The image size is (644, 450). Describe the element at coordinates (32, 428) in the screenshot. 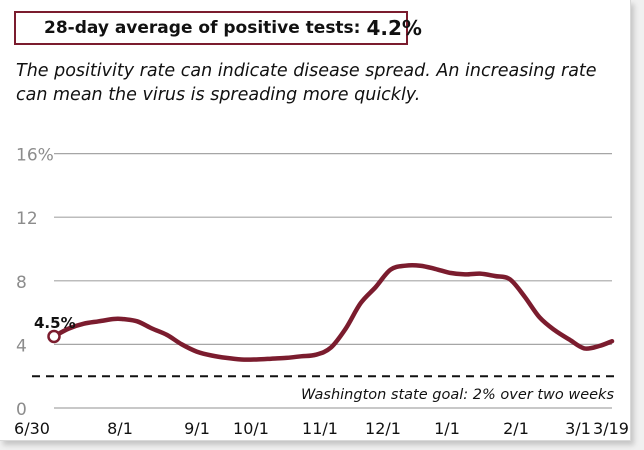

I see `x-tick-label: 6/30` at that location.